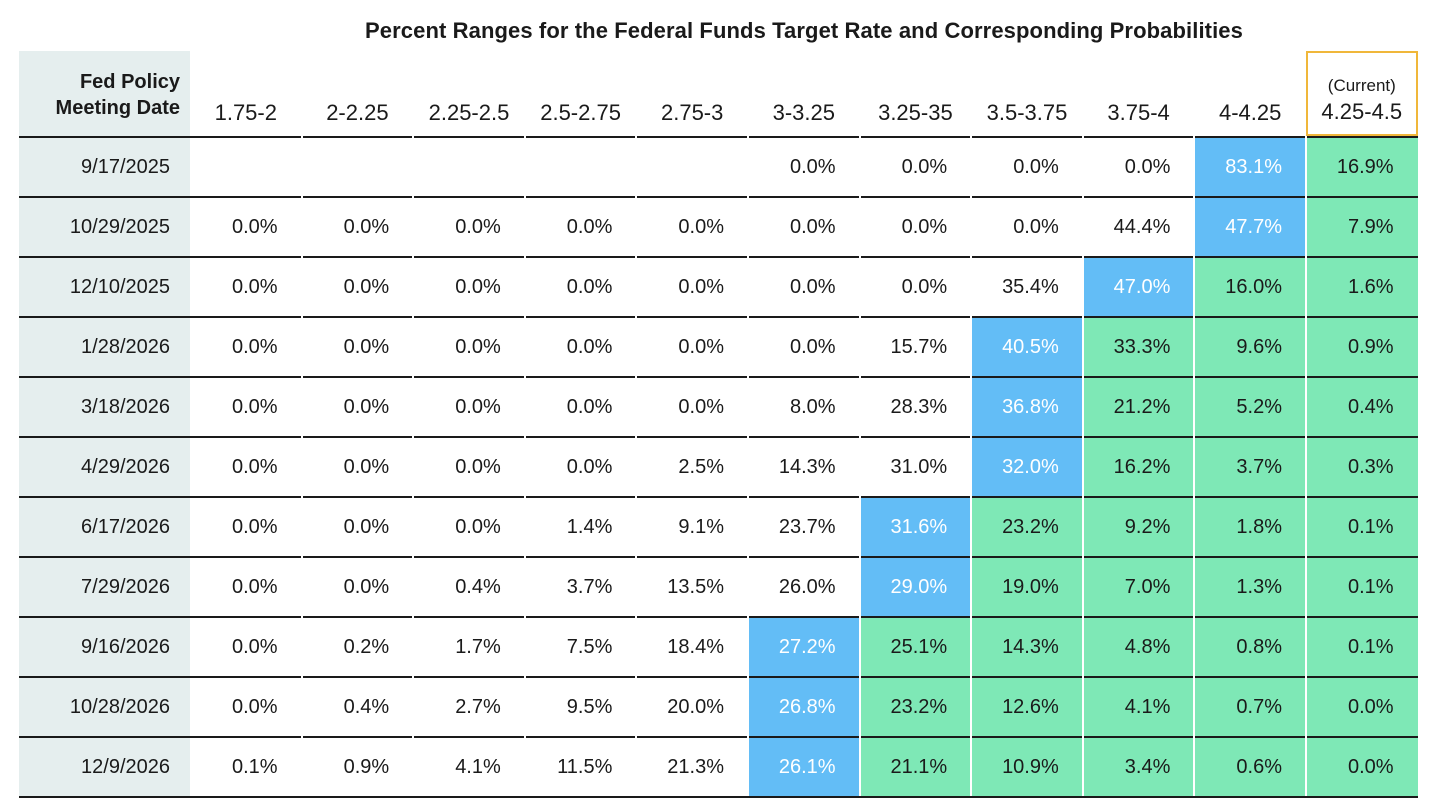  I want to click on probability-cell: 16.0%, so click(1250, 287).